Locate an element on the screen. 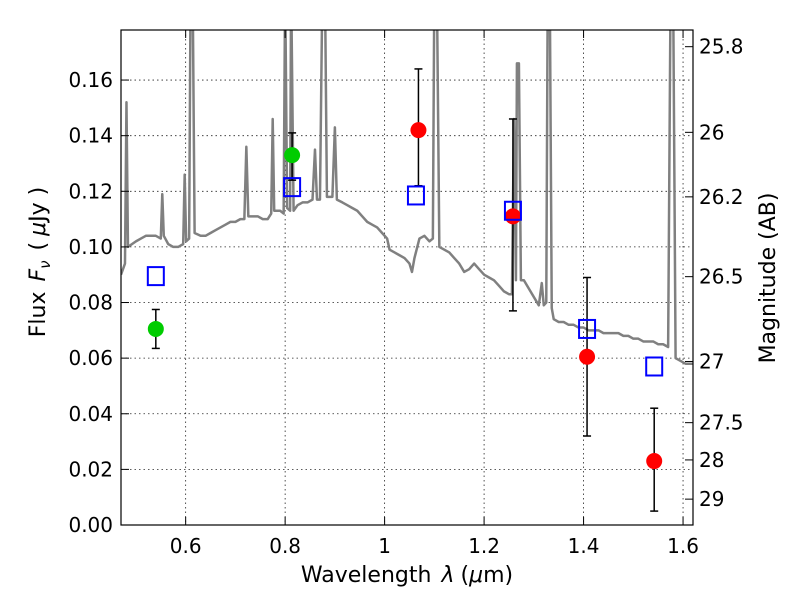 The image size is (800, 600). y2-tick-label: 26.5 is located at coordinates (721, 277).